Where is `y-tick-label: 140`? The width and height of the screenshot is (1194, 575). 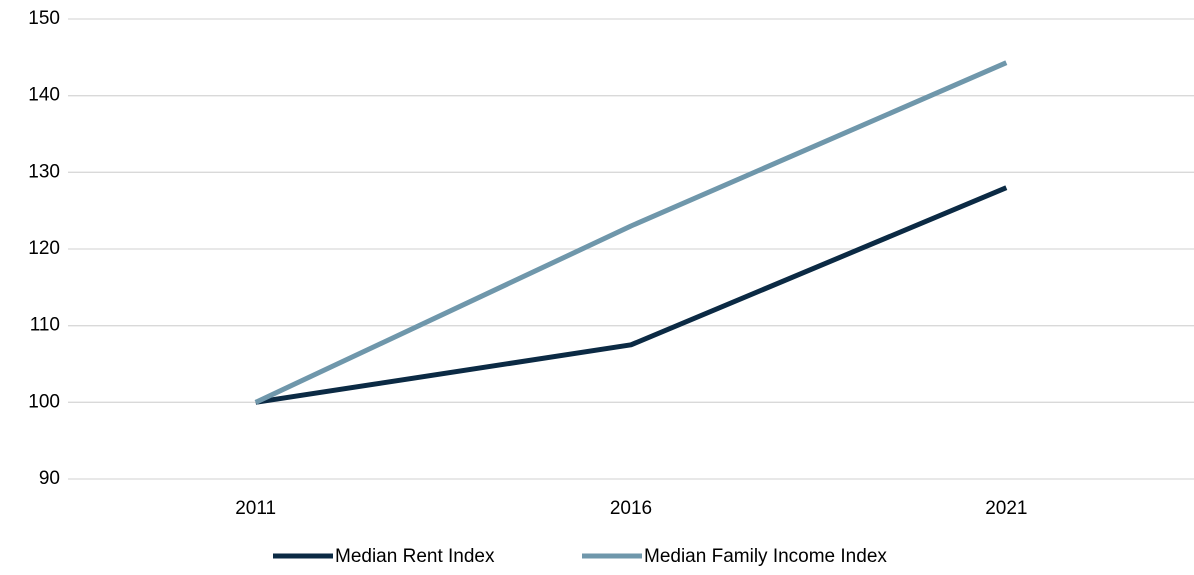 y-tick-label: 140 is located at coordinates (44, 95).